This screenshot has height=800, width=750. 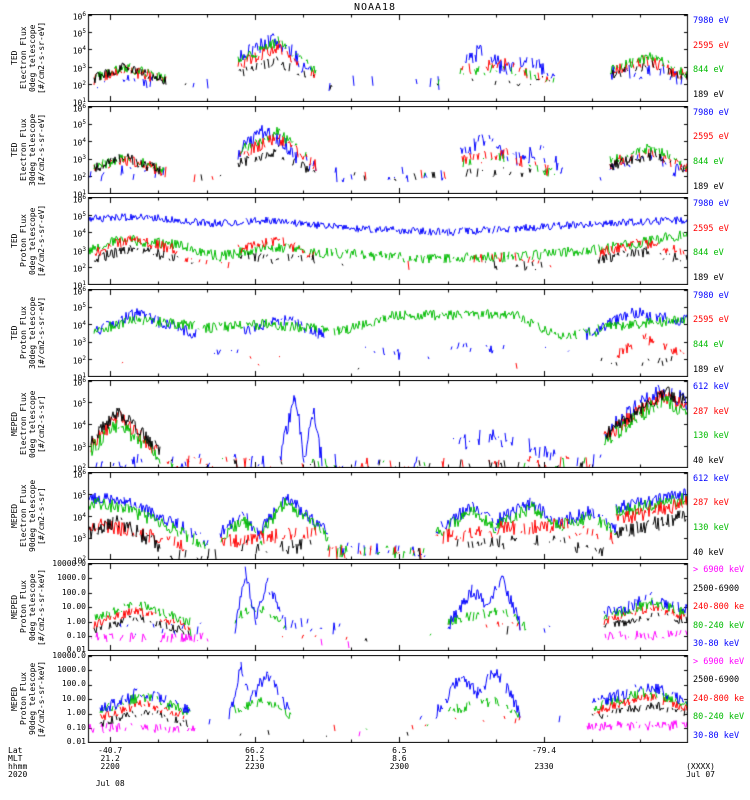 I want to click on axis-right-label: (XXXX), so click(x=700, y=766).